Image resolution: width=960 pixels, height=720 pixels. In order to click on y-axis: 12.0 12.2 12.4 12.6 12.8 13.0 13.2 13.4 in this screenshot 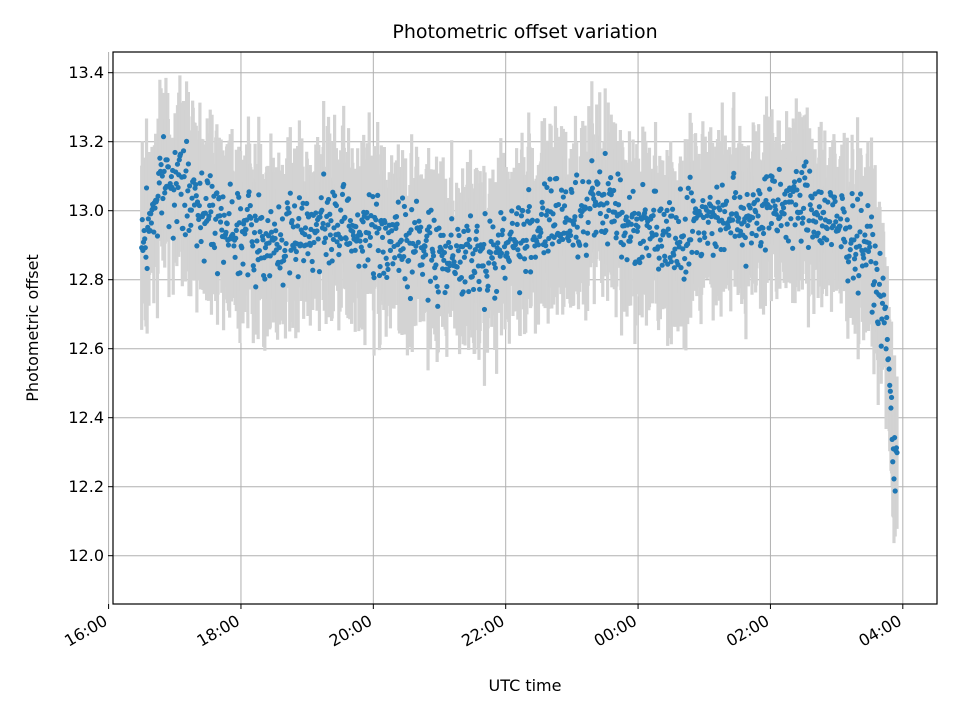, I will do `click(90, 314)`.